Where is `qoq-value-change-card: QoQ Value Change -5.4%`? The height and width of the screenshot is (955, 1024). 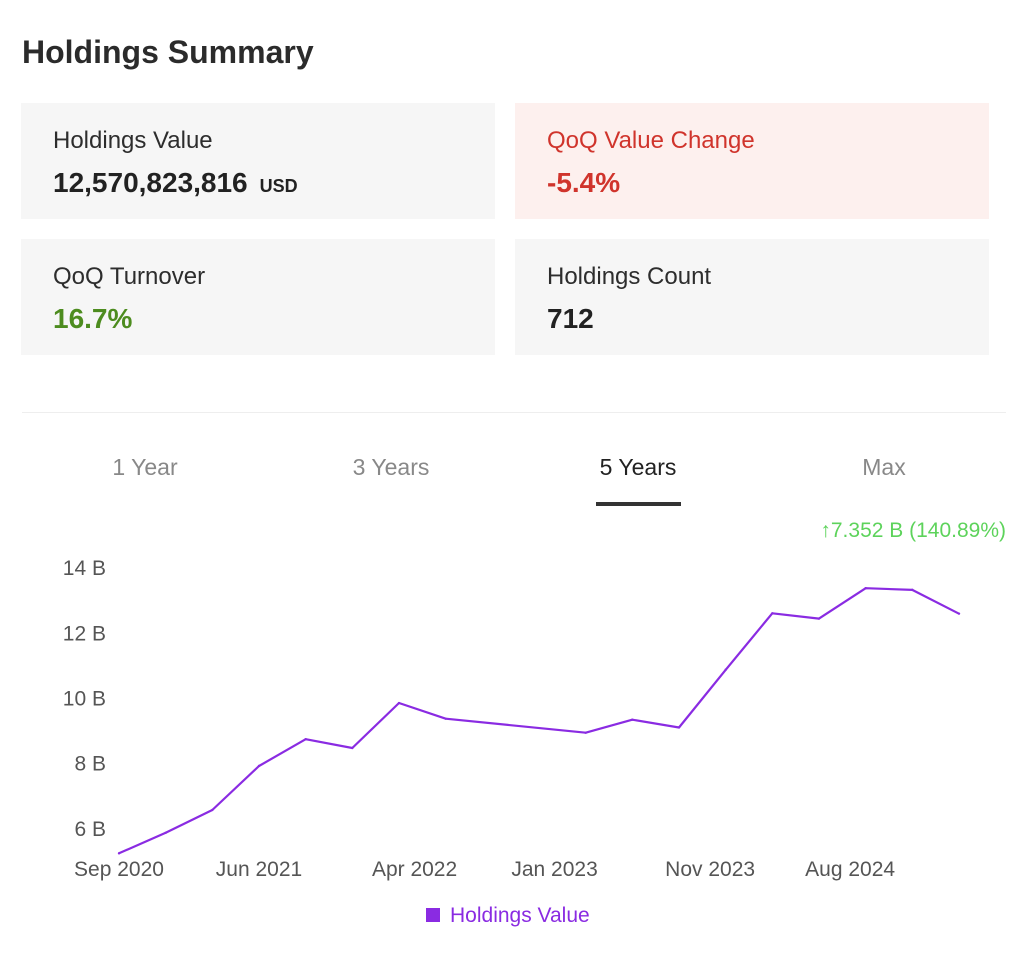
qoq-value-change-card: QoQ Value Change -5.4% is located at coordinates (752, 161).